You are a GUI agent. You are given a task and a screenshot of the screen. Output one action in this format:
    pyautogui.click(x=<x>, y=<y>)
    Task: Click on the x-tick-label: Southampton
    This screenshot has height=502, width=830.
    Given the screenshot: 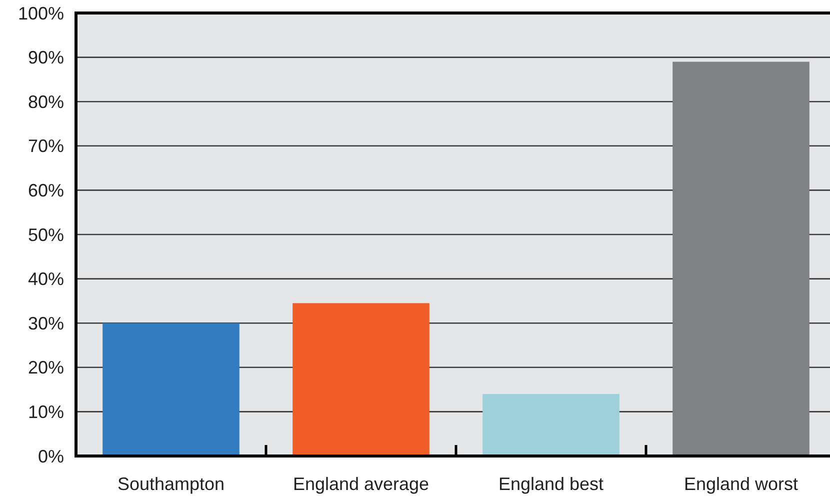 What is the action you would take?
    pyautogui.click(x=171, y=484)
    